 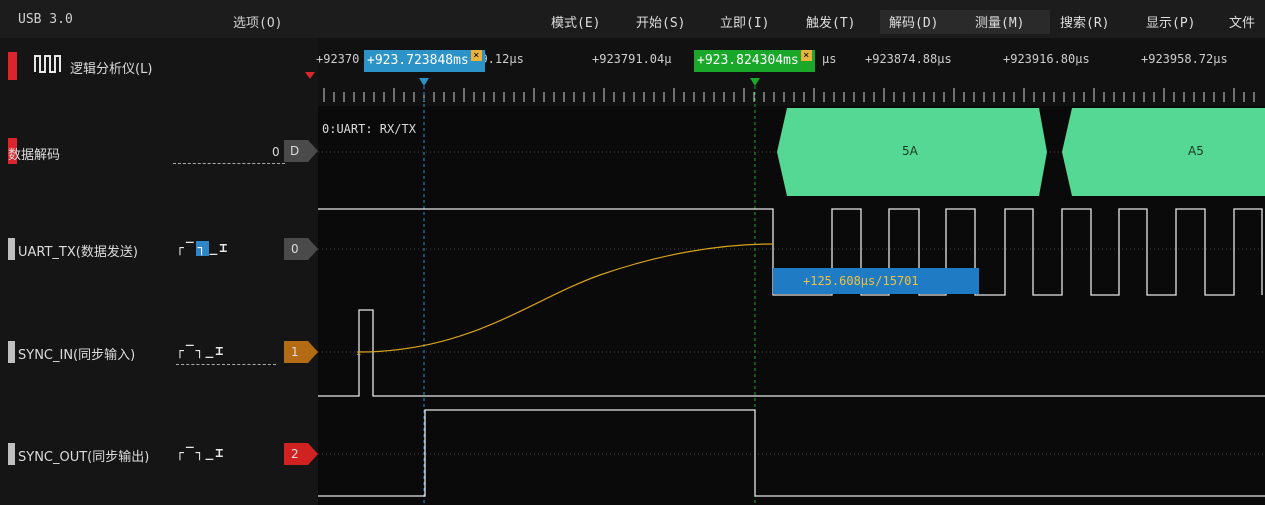 I want to click on analyzer-color-bar, so click(x=12, y=66).